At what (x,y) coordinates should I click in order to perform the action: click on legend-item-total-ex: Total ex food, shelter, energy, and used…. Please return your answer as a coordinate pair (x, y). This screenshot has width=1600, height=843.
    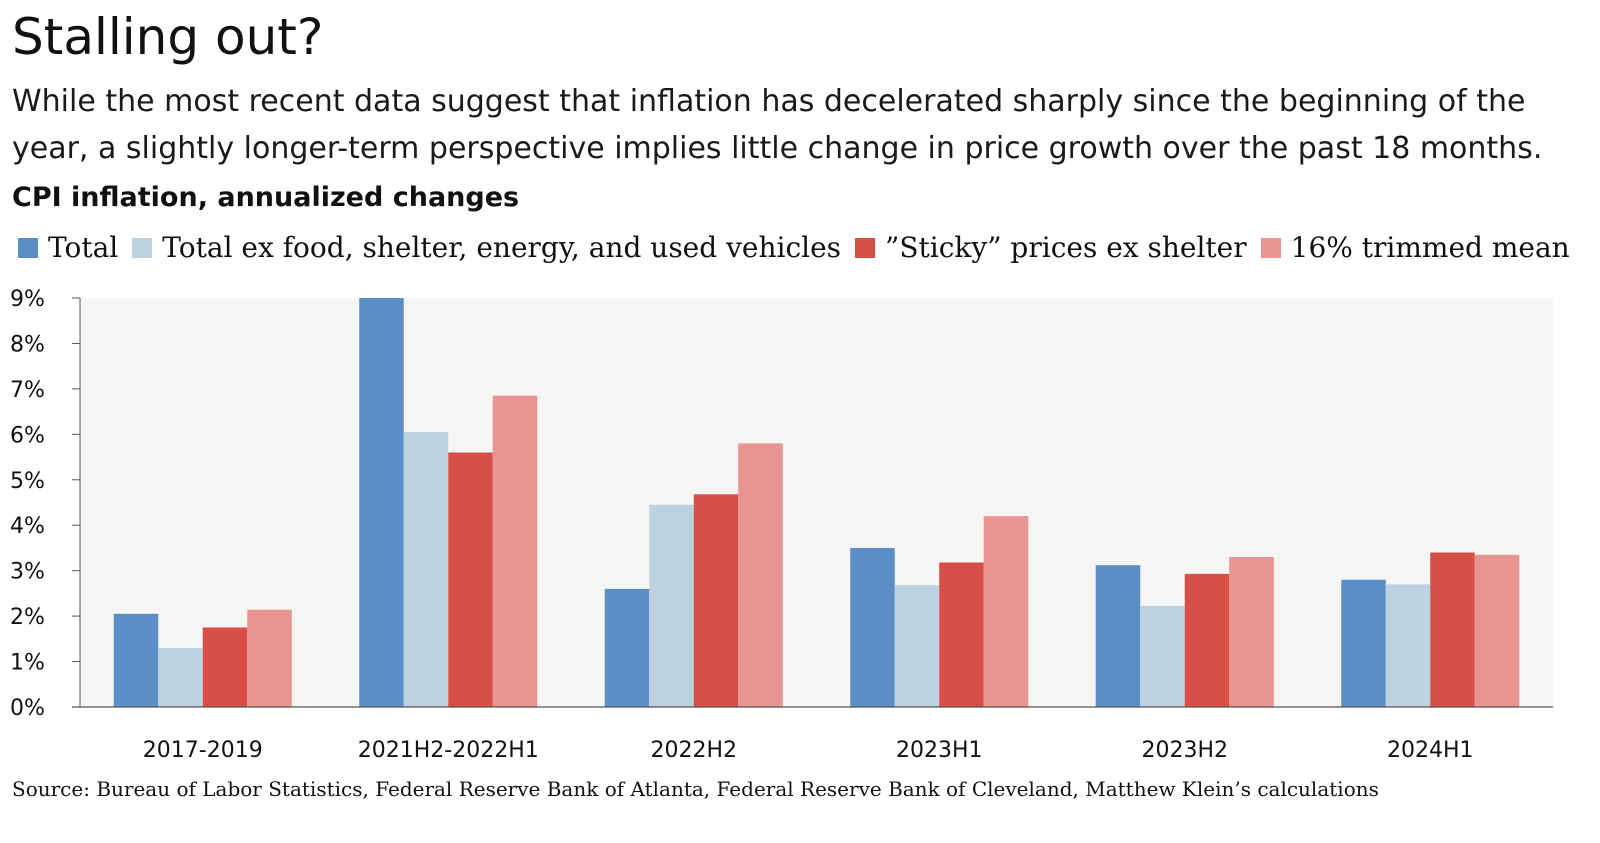
    Looking at the image, I should click on (486, 248).